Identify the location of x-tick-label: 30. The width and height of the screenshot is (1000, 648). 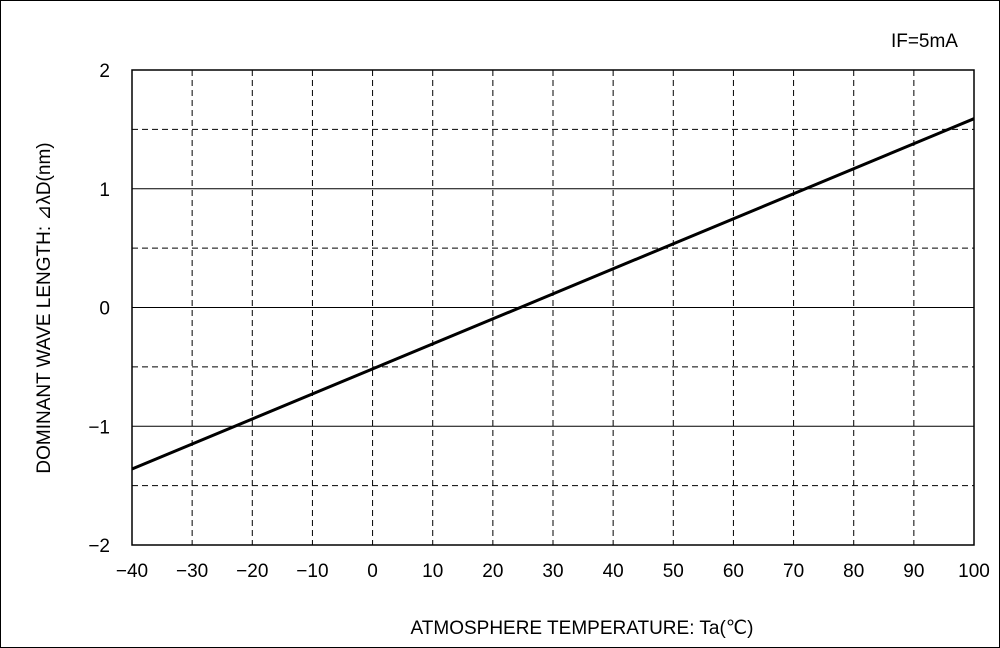
(552, 571).